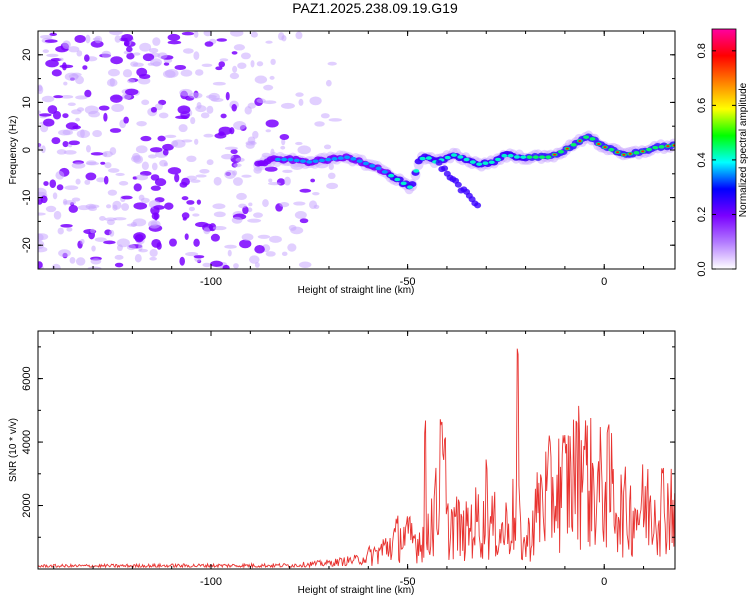 Image resolution: width=750 pixels, height=600 pixels. I want to click on colorbar-tick-label: 0.6, so click(702, 105).